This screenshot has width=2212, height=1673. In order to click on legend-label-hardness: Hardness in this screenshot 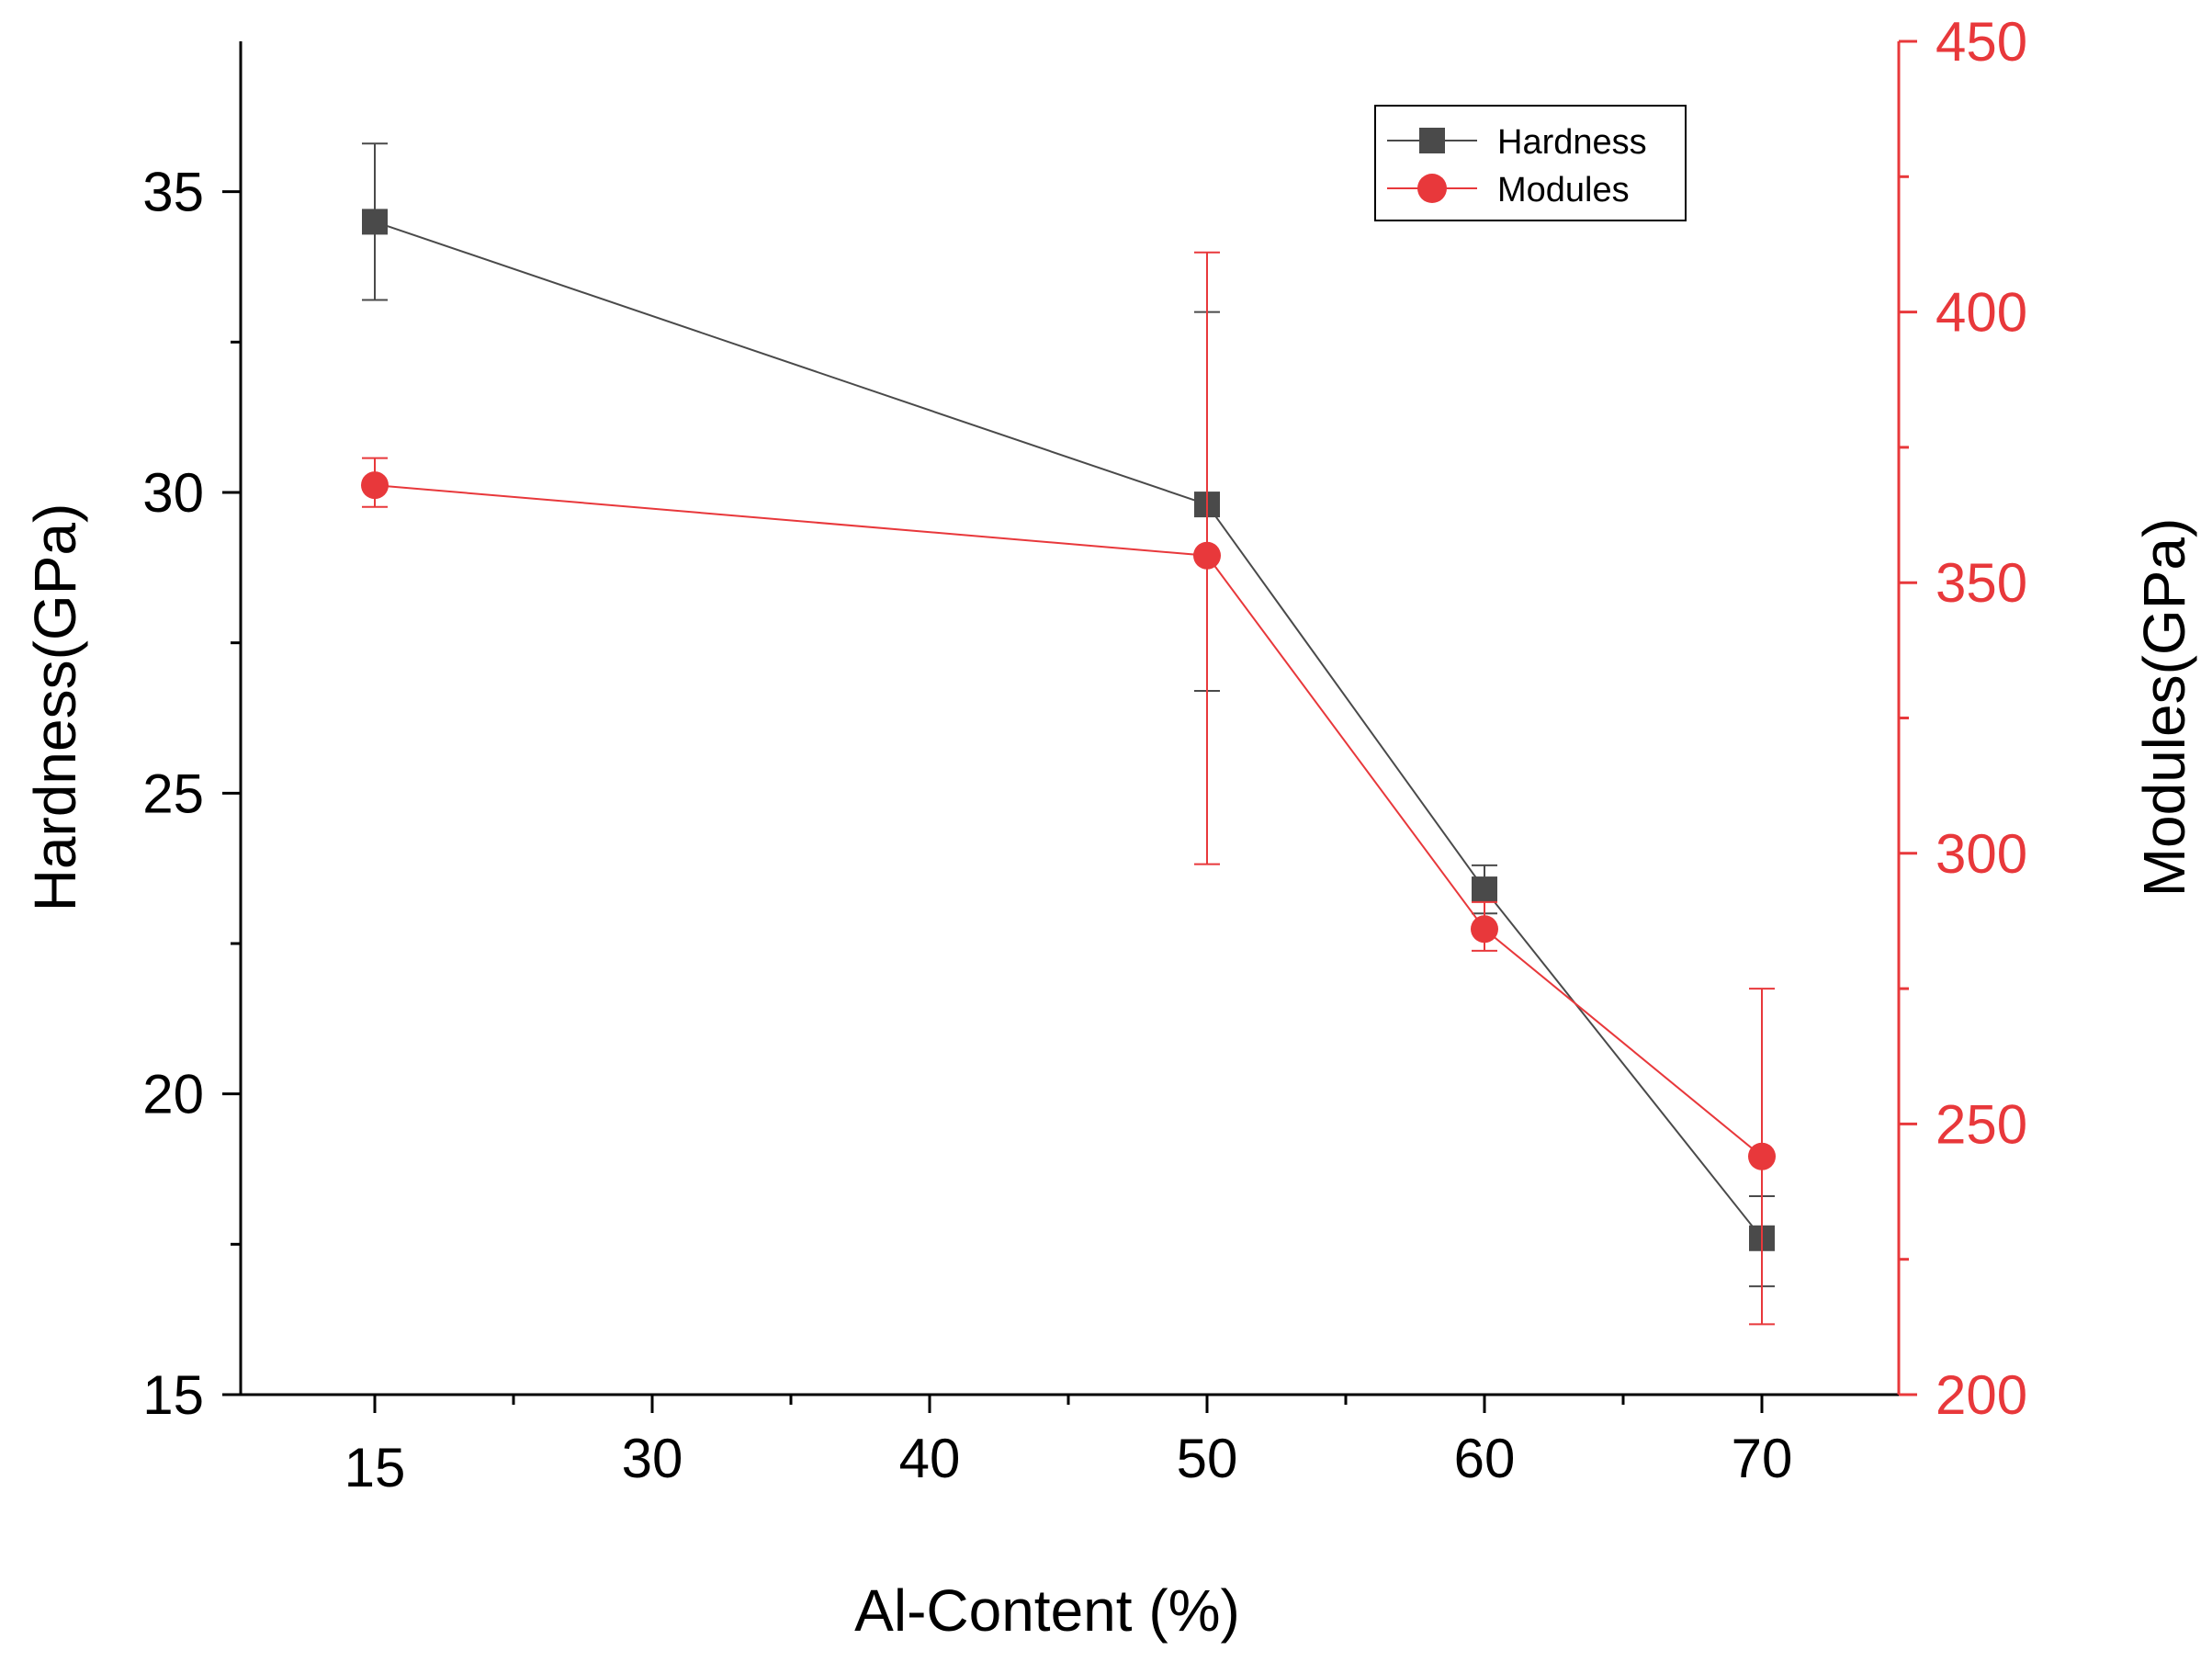, I will do `click(1572, 143)`.